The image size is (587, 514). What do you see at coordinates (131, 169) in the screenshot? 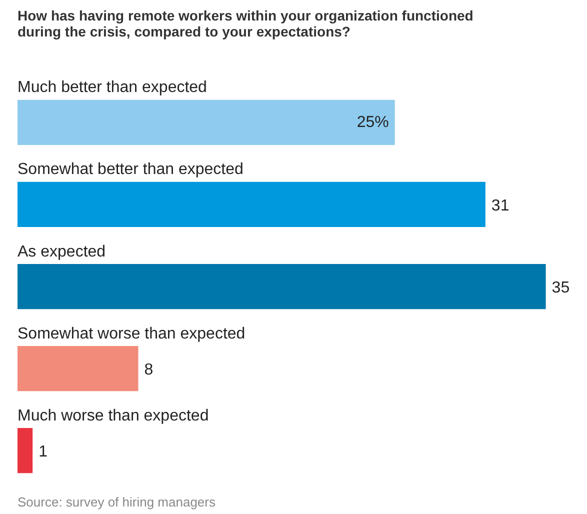
I see `y-tick-label: Somewhat better than expected` at bounding box center [131, 169].